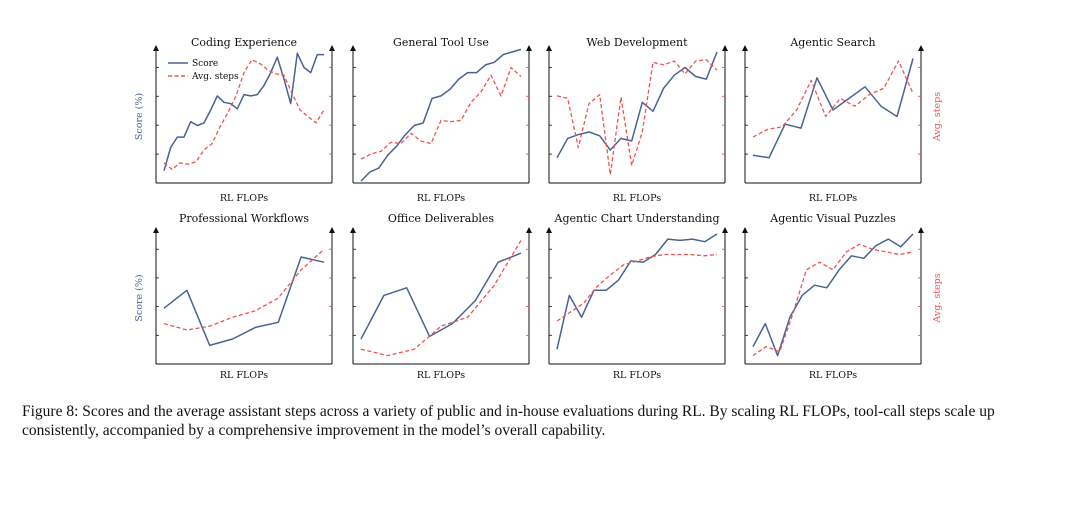 This screenshot has width=1080, height=507. I want to click on panel-title: Office Deliverables, so click(441, 218).